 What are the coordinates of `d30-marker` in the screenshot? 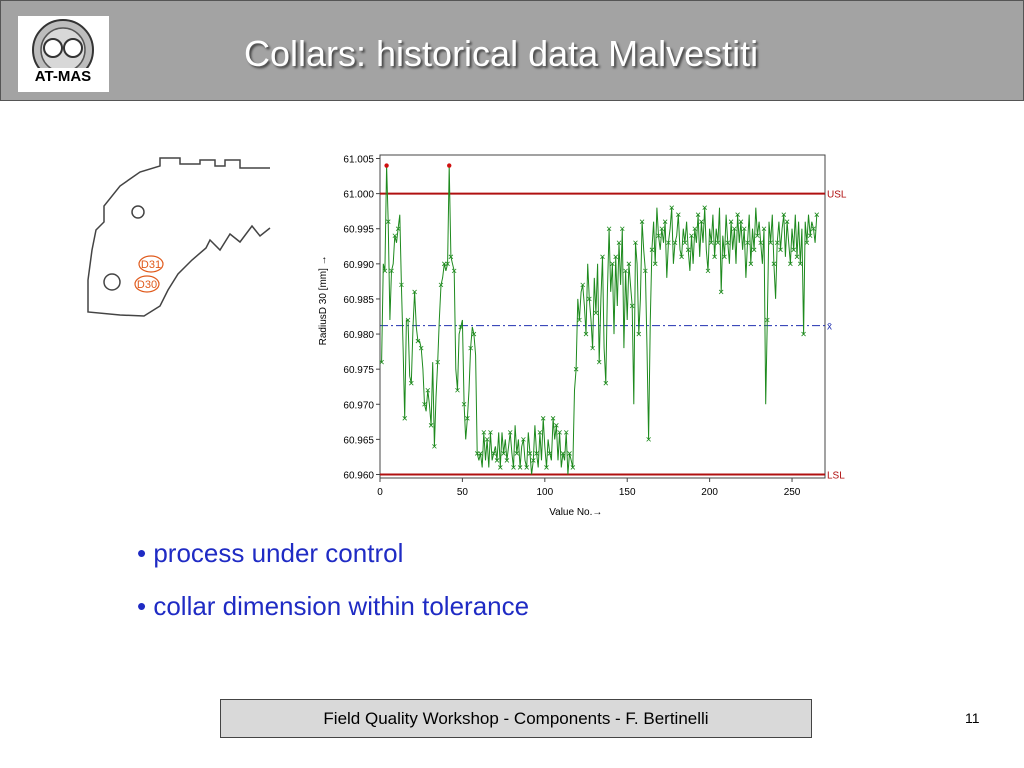 It's located at (147, 284).